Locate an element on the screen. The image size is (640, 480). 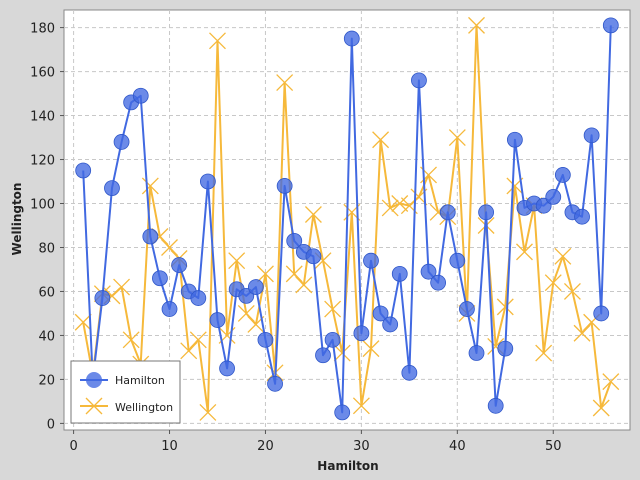
x-tick-label: 10 is located at coordinates (169, 446).